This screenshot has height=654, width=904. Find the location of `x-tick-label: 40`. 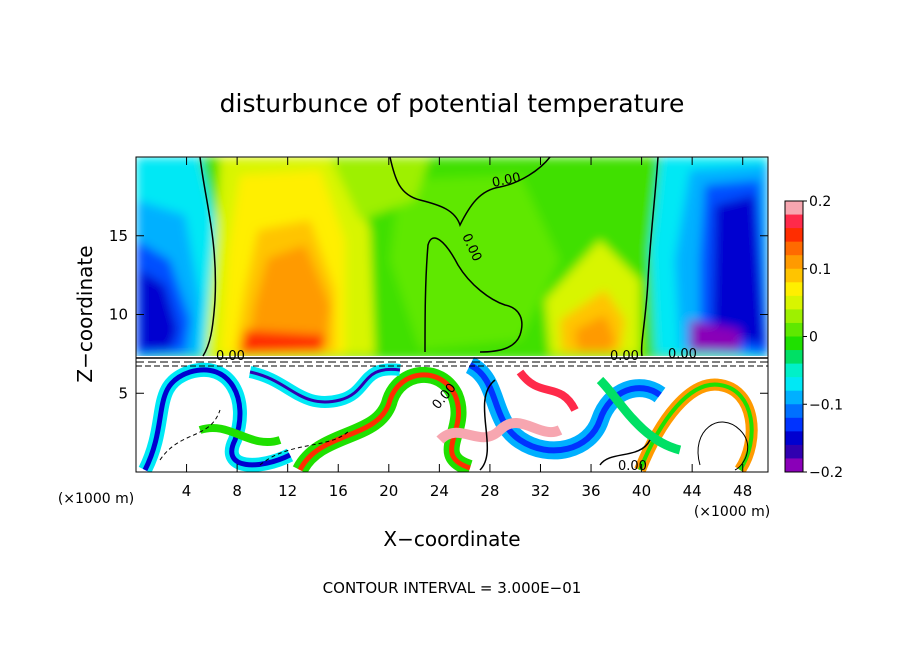

x-tick-label: 40 is located at coordinates (641, 491).